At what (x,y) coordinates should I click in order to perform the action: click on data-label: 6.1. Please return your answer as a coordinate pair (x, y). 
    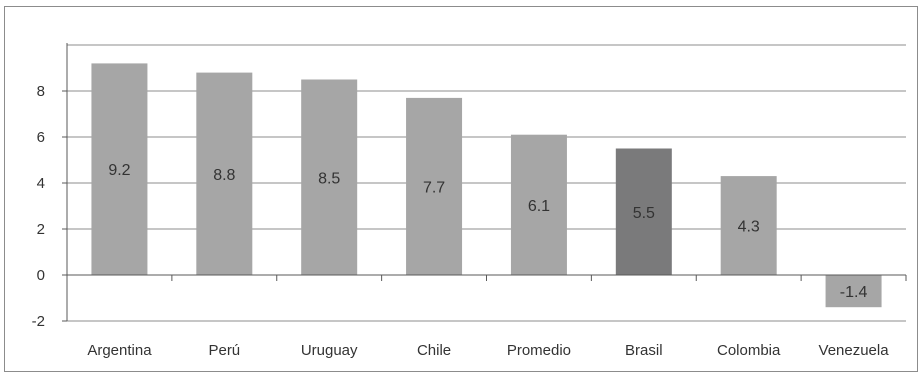
    Looking at the image, I should click on (539, 206).